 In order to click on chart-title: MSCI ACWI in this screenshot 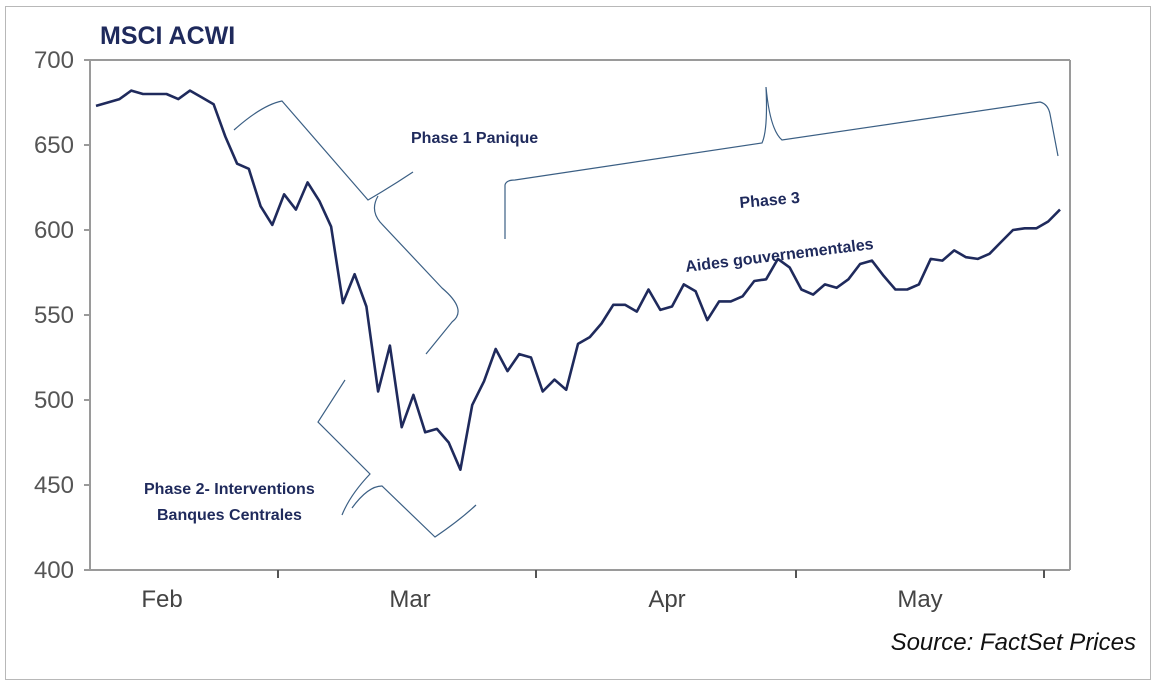, I will do `click(167, 36)`.